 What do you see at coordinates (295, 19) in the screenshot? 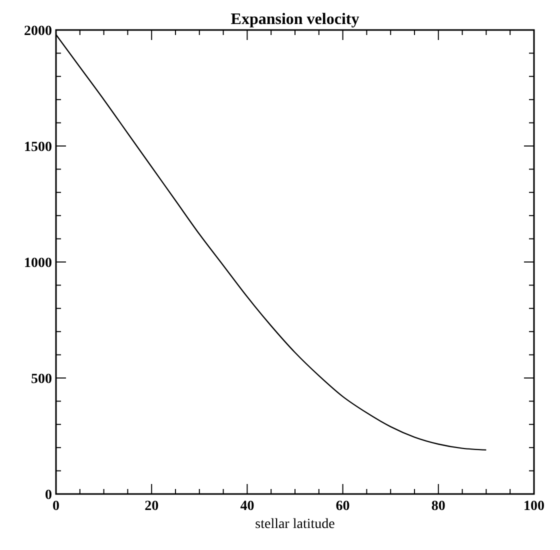
I see `chart-title: Expansion velocity` at bounding box center [295, 19].